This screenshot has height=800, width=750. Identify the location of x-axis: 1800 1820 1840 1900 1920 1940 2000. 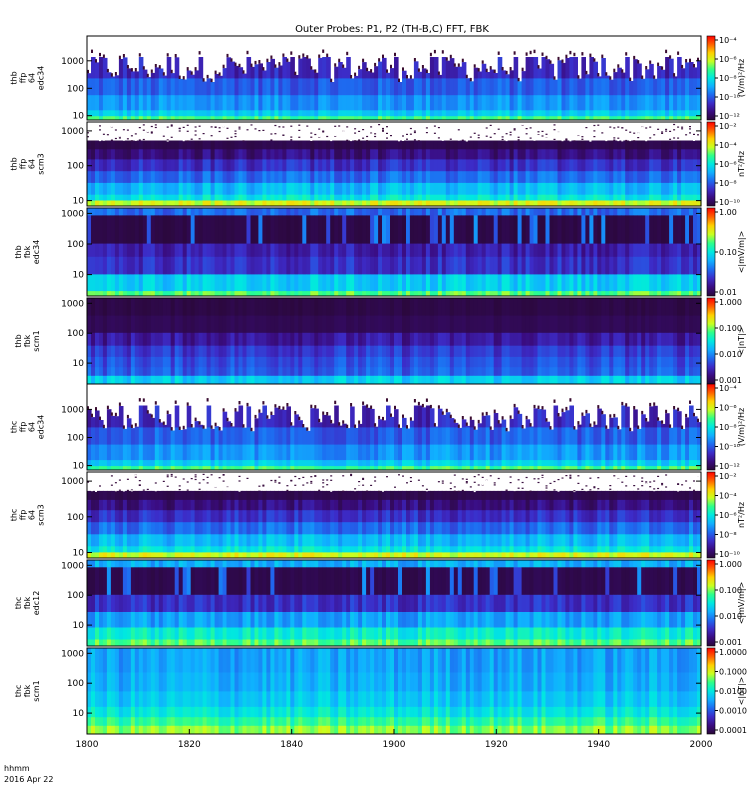
(394, 739).